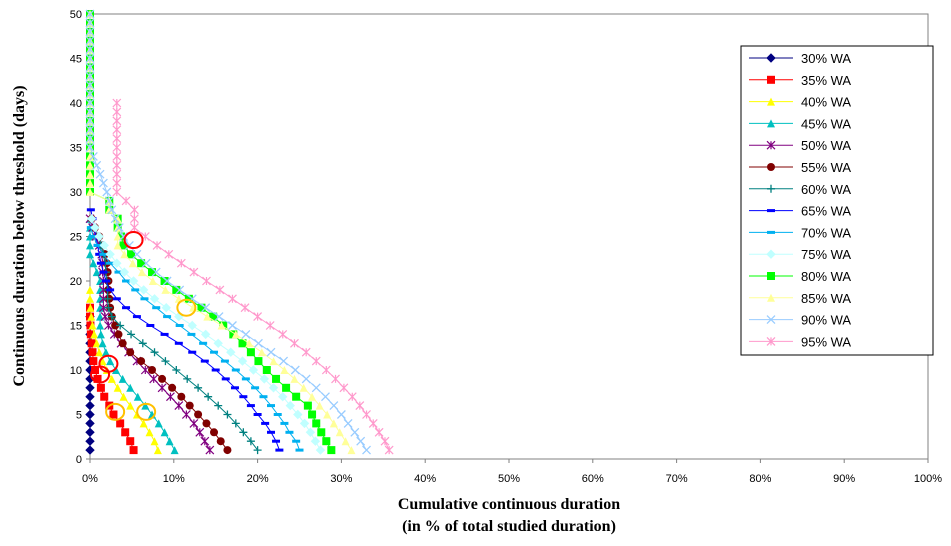  I want to click on series-75-wa, so click(206, 334).